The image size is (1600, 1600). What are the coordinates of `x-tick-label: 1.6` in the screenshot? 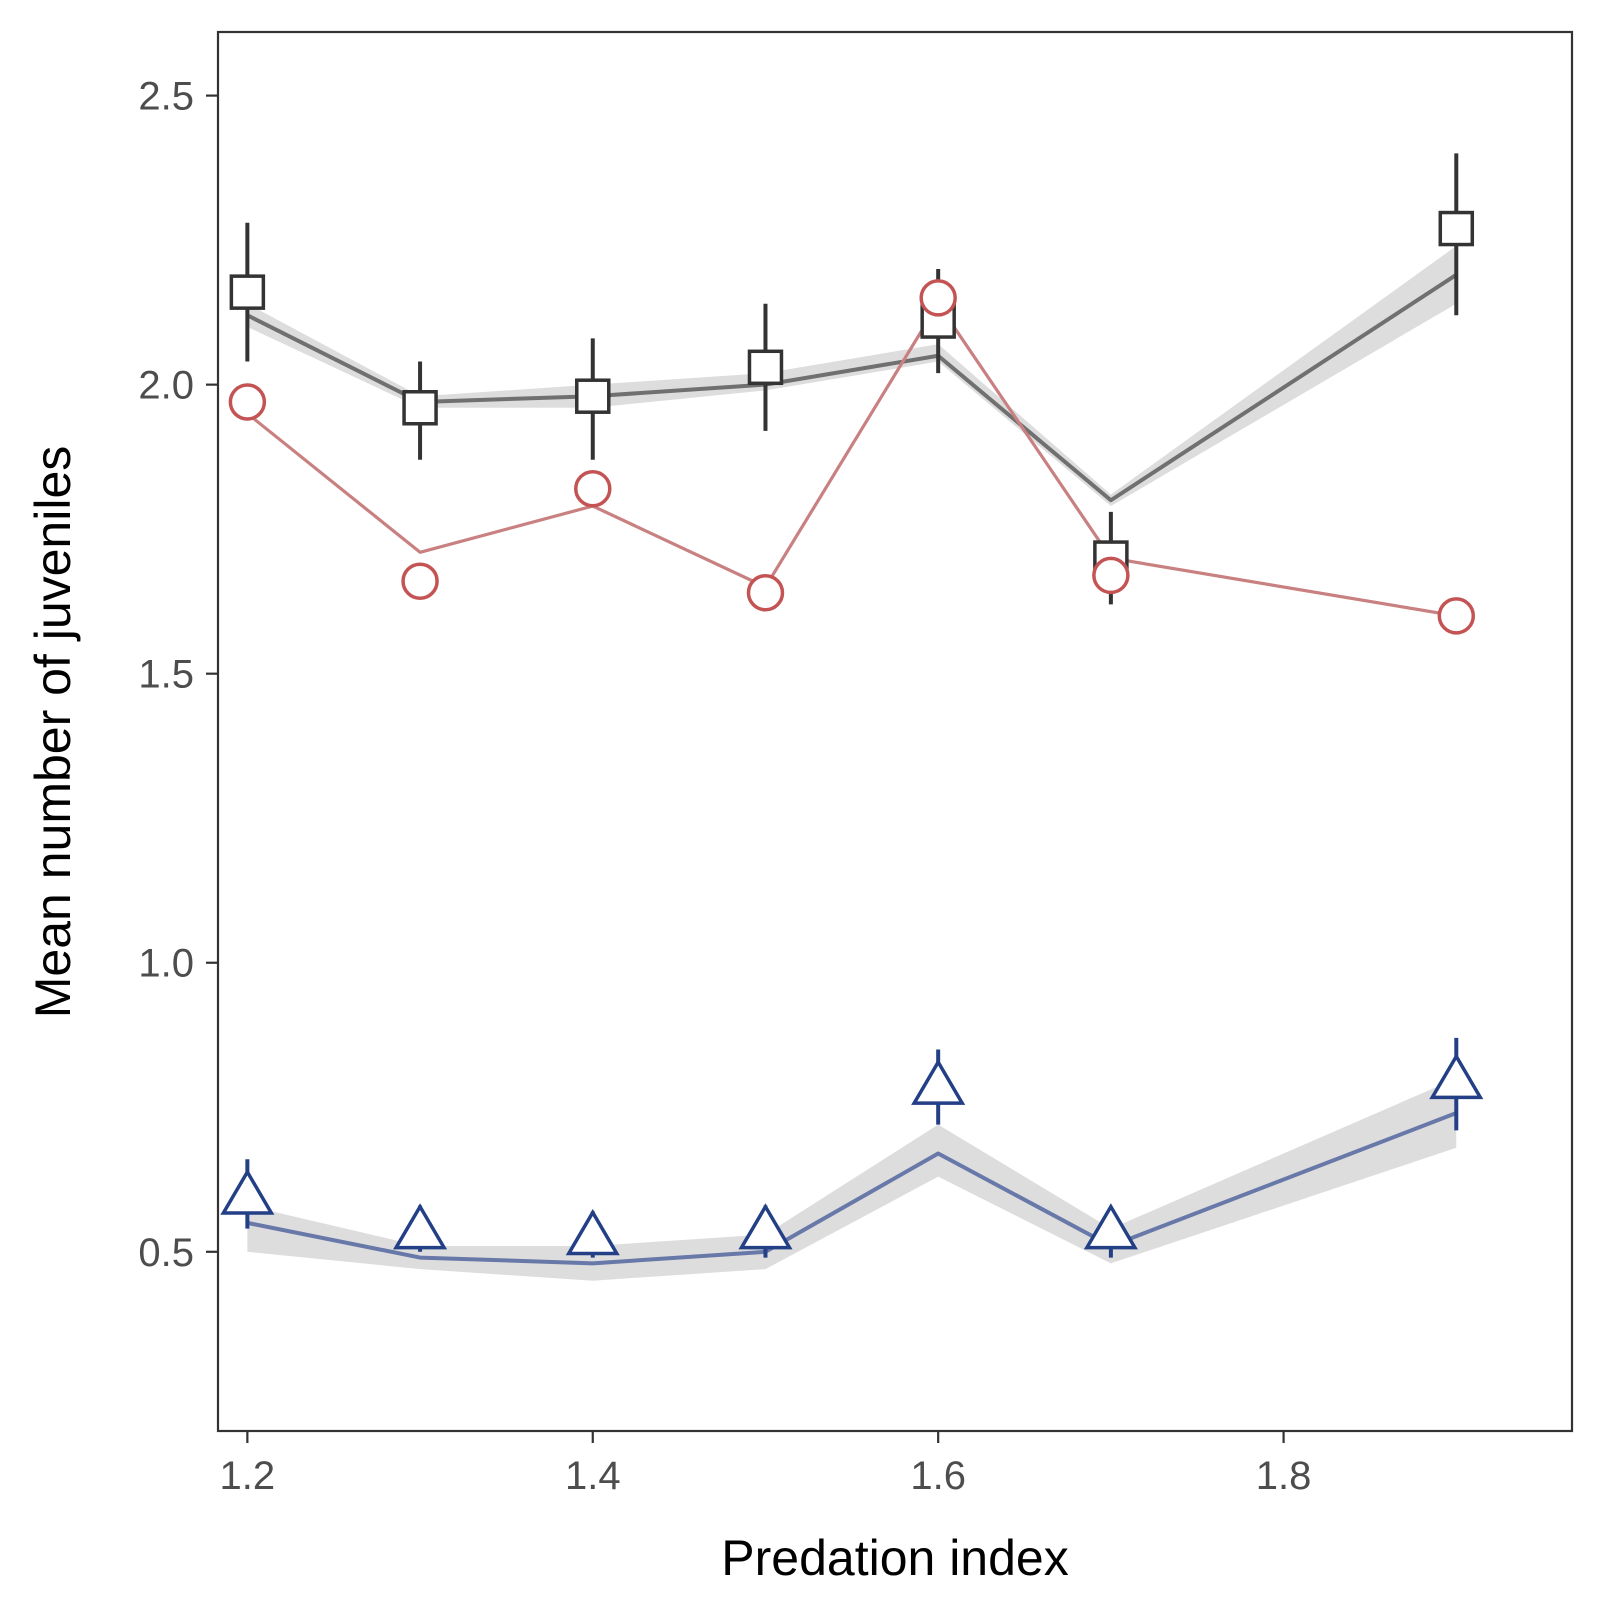 It's located at (938, 1476).